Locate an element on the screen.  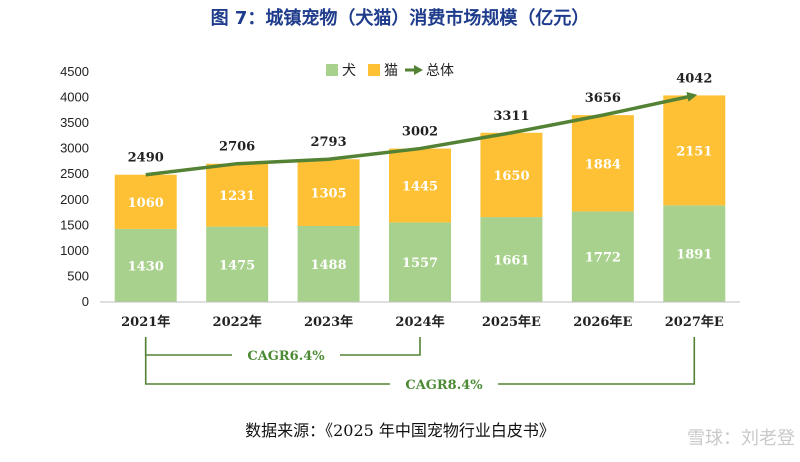
chart-title: 图 7：城镇宠物（犬猫）消费市场规模（亿元） is located at coordinates (400, 18).